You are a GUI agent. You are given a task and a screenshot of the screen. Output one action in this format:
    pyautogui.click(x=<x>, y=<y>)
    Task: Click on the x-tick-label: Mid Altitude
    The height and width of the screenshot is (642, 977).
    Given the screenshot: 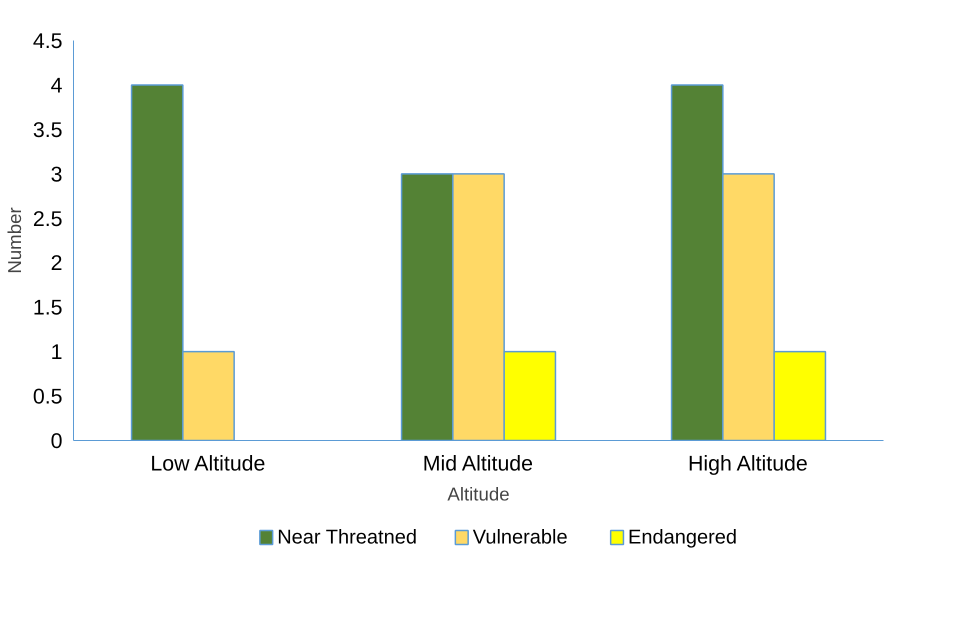 What is the action you would take?
    pyautogui.click(x=478, y=464)
    